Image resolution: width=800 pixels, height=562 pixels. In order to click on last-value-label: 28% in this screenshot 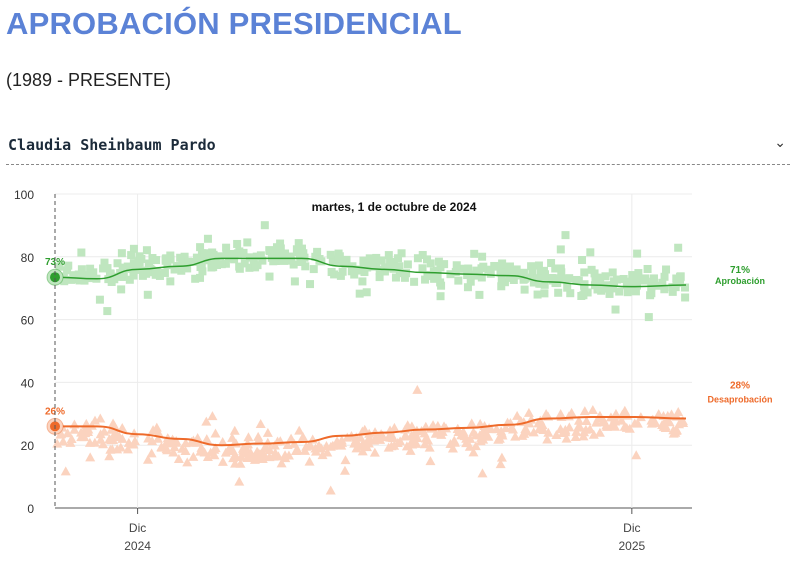, I will do `click(740, 386)`.